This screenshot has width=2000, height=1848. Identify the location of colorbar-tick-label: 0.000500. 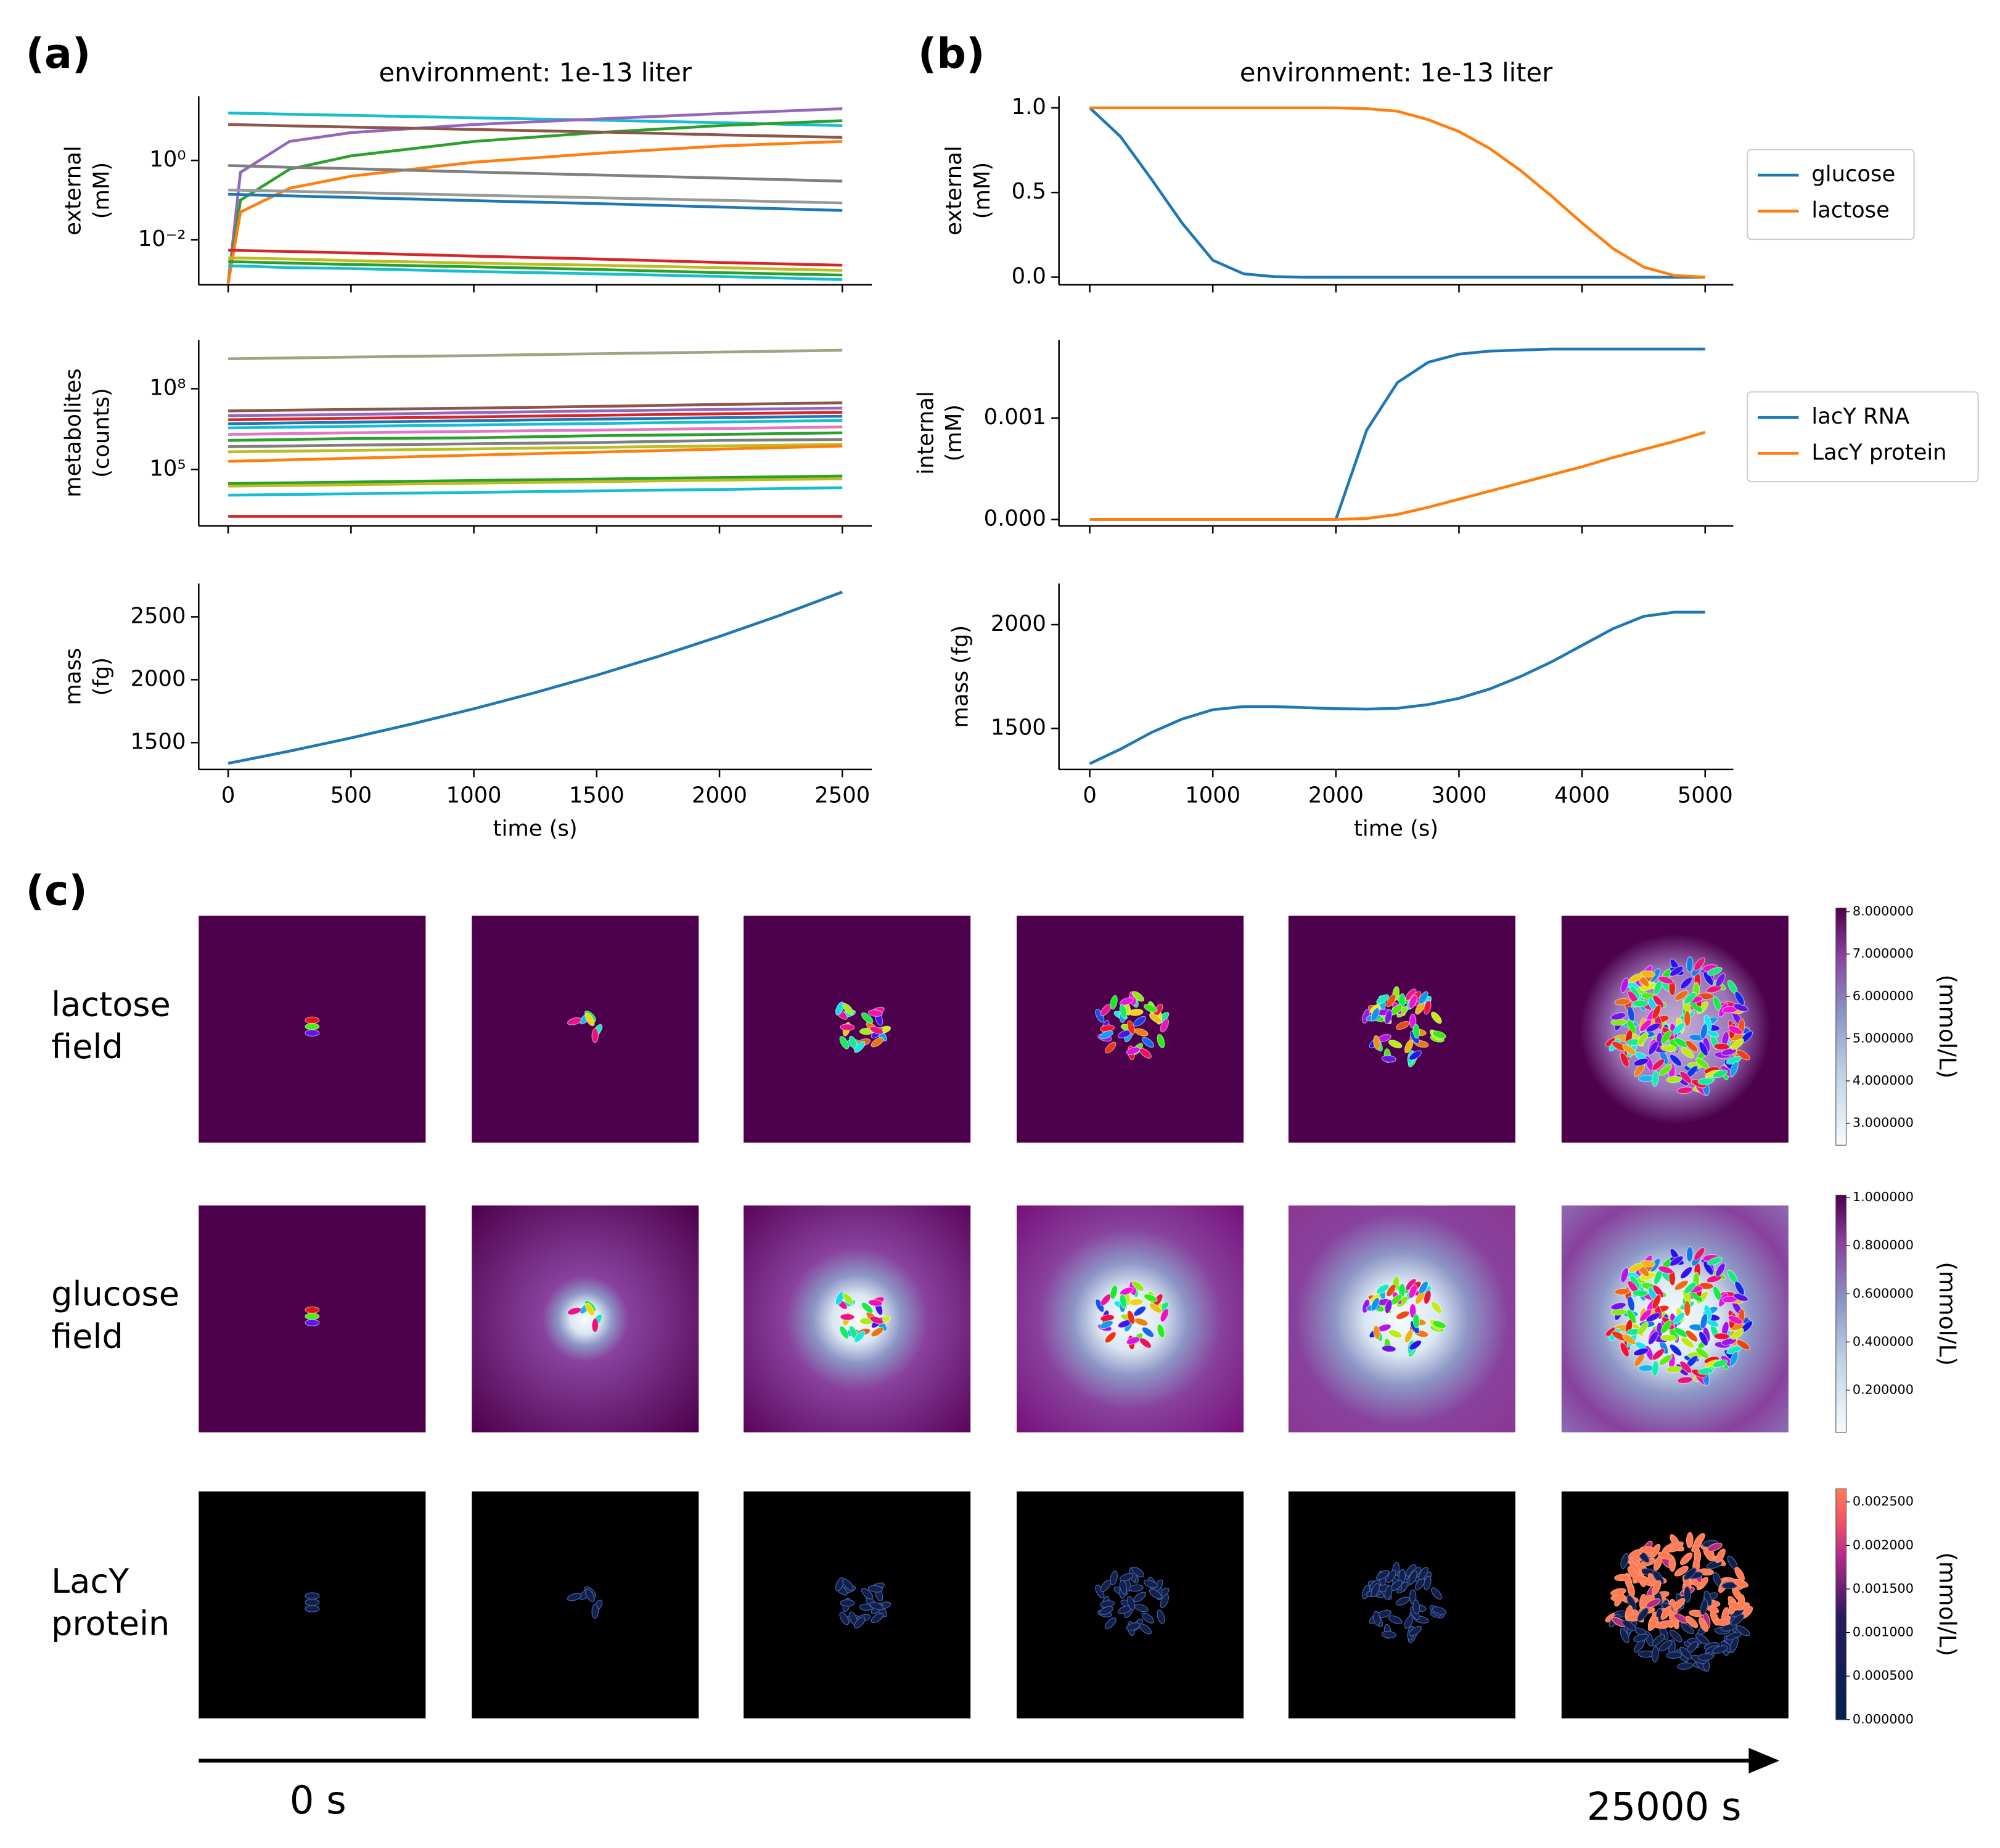
(1884, 1675).